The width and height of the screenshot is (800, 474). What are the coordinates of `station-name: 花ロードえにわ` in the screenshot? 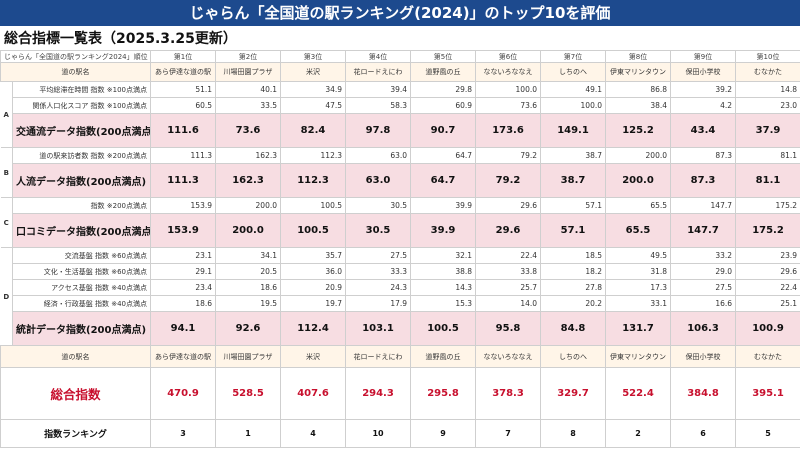 It's located at (378, 72).